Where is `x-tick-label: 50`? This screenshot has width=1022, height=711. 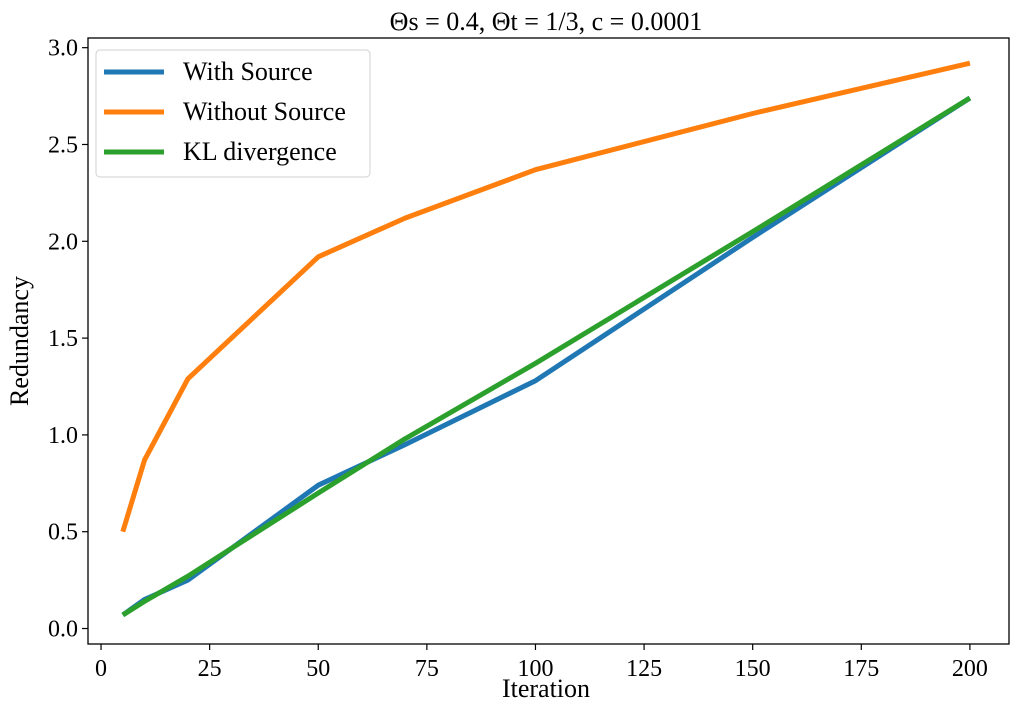 x-tick-label: 50 is located at coordinates (318, 669).